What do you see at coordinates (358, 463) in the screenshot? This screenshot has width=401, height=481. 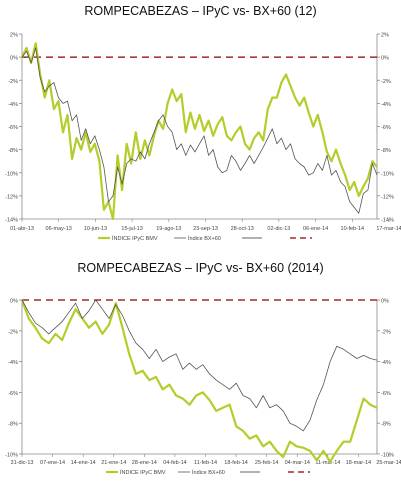 I see `x-tick-label: 18-mar-14` at bounding box center [358, 463].